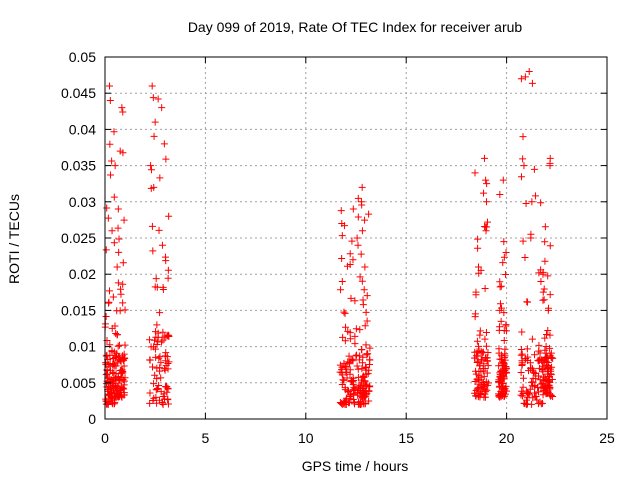 The width and height of the screenshot is (640, 480). I want to click on y-tick-label: 0.04, so click(82, 129).